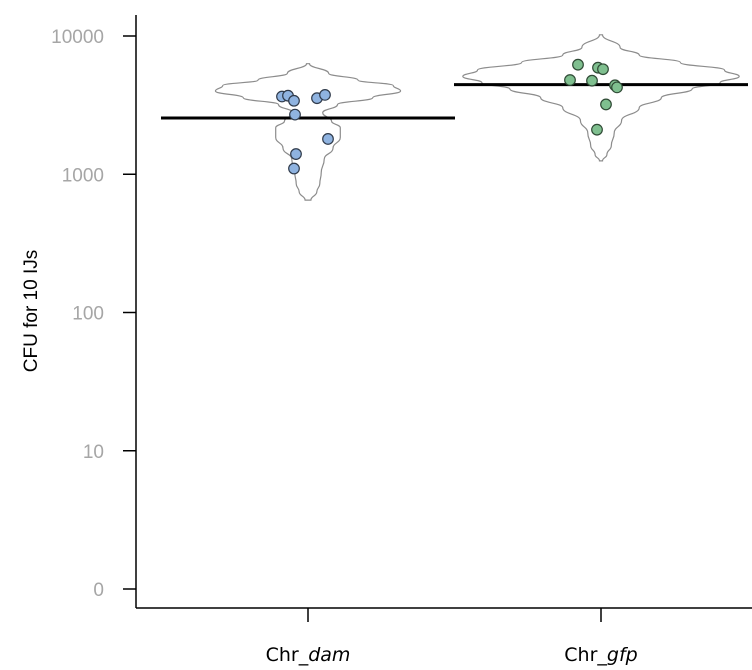  What do you see at coordinates (88, 314) in the screenshot?
I see `y-tick-label: 100` at bounding box center [88, 314].